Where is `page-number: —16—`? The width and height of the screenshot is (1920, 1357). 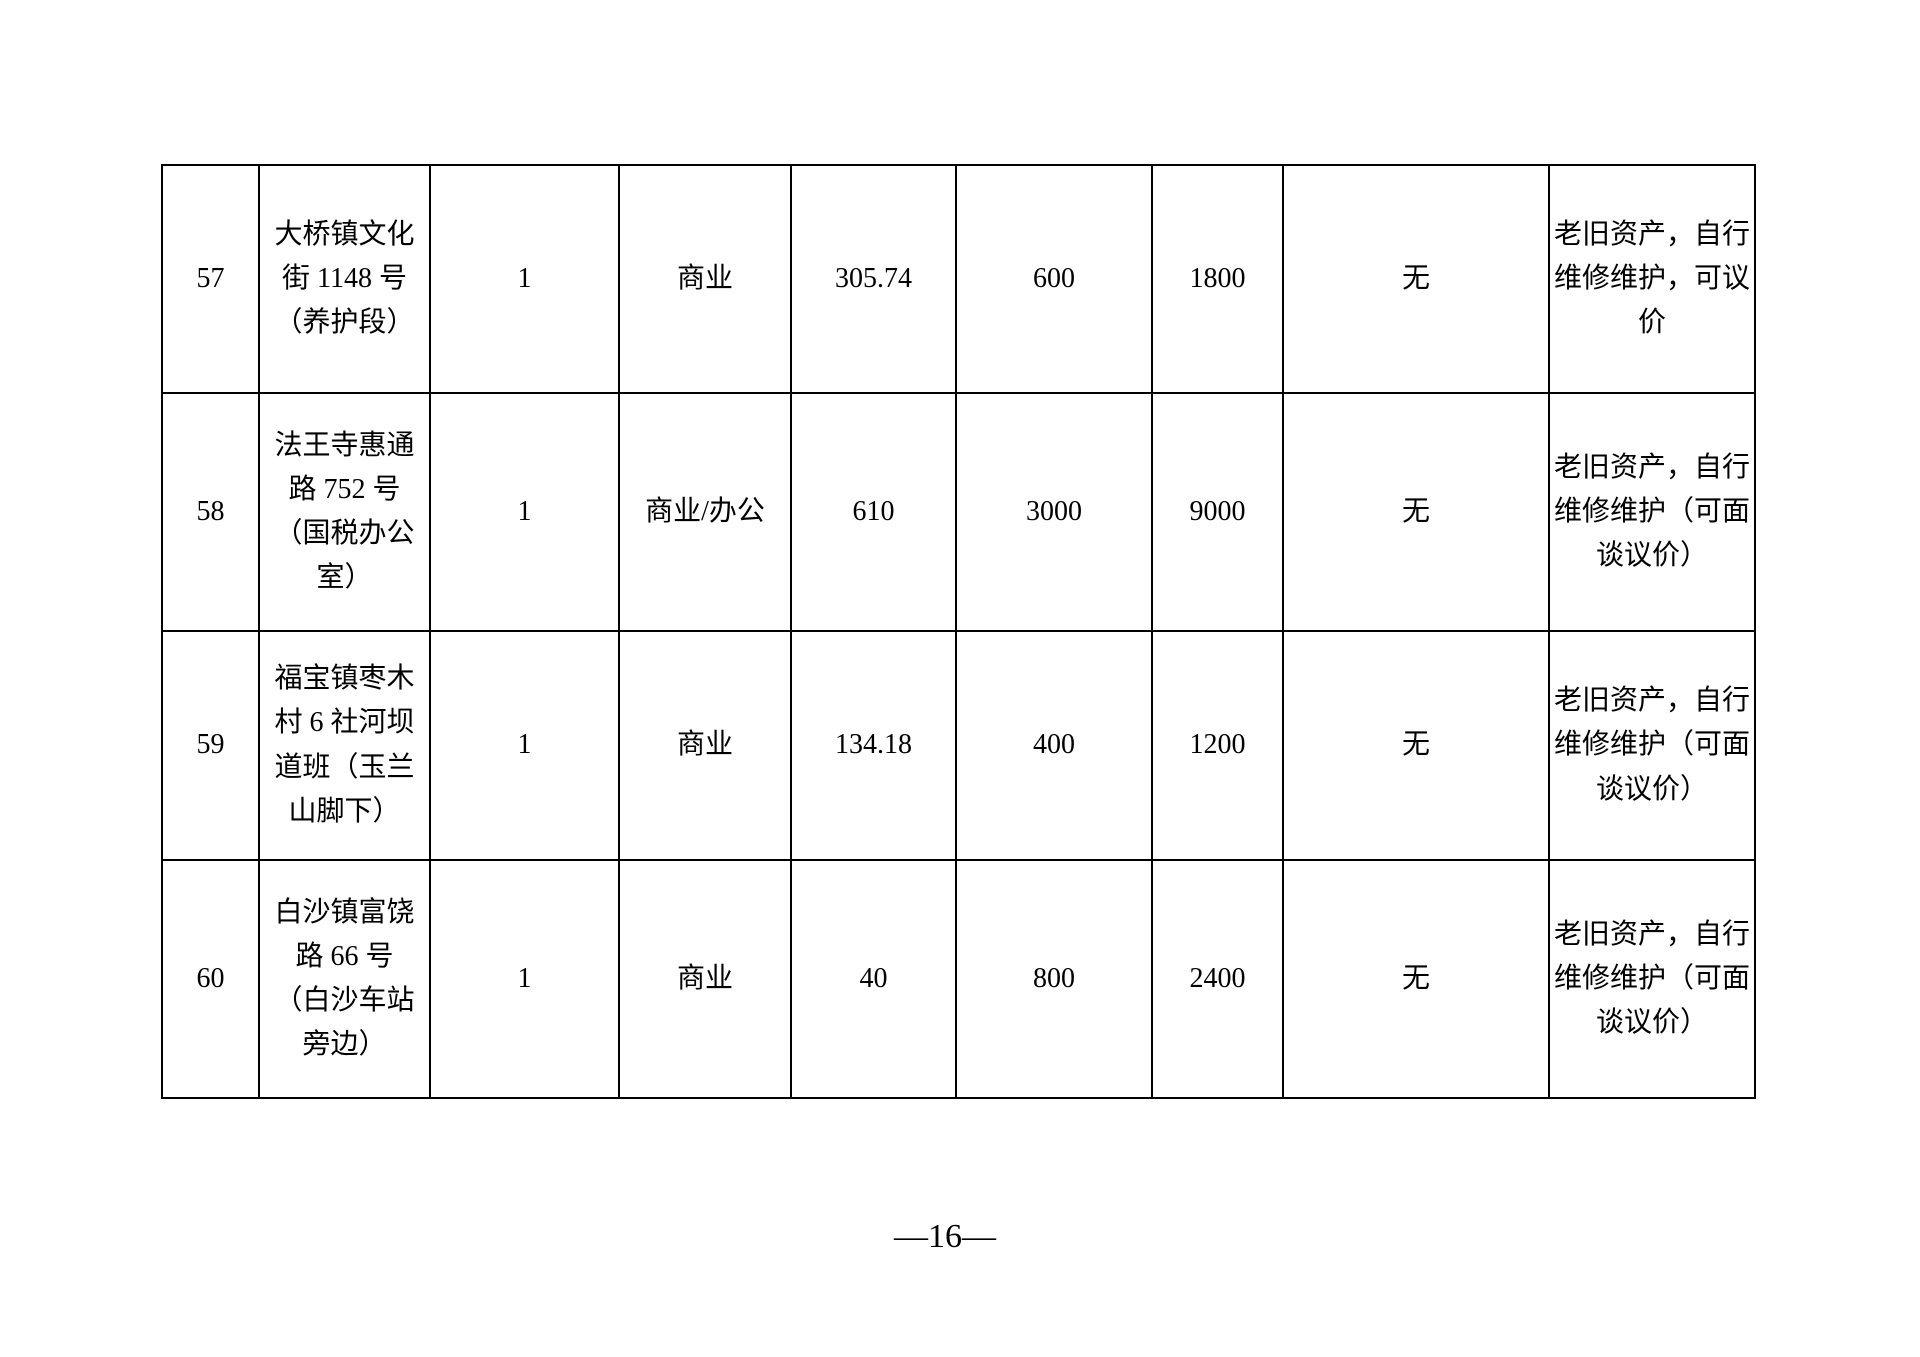
page-number: —16— is located at coordinates (945, 1236).